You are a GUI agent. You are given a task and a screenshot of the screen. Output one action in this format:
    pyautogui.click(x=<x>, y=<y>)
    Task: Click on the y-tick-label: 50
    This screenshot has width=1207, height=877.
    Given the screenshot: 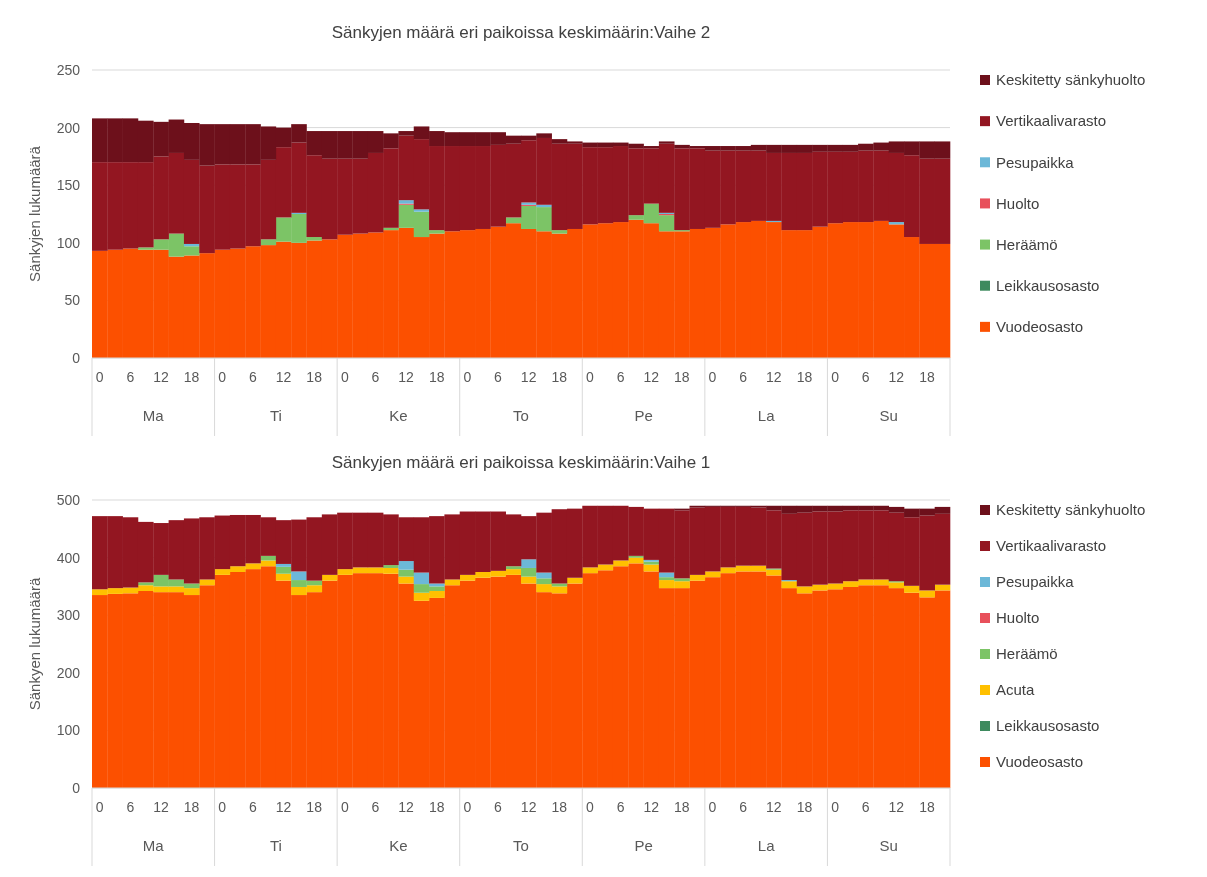 What is the action you would take?
    pyautogui.click(x=72, y=300)
    